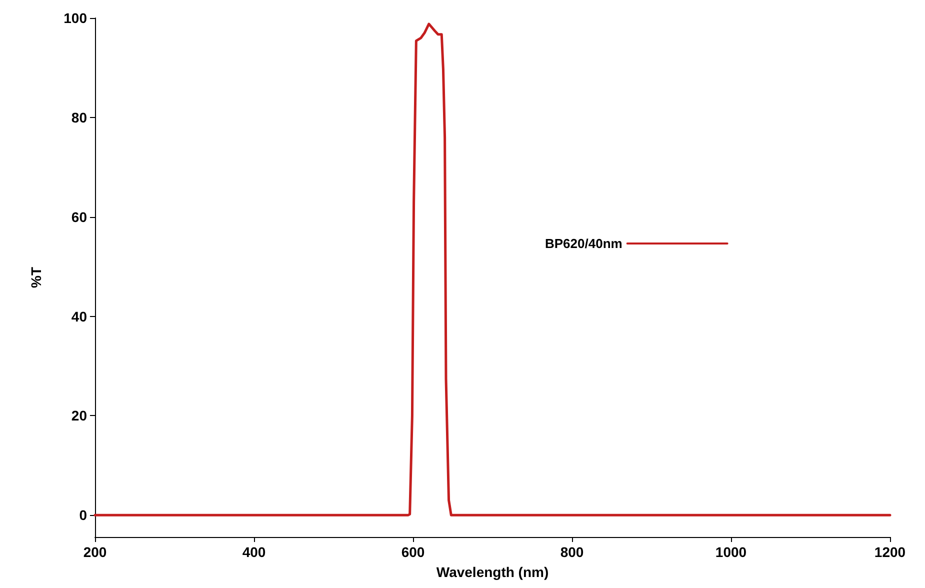 Image resolution: width=925 pixels, height=588 pixels. I want to click on y-tick-label: 20, so click(79, 416).